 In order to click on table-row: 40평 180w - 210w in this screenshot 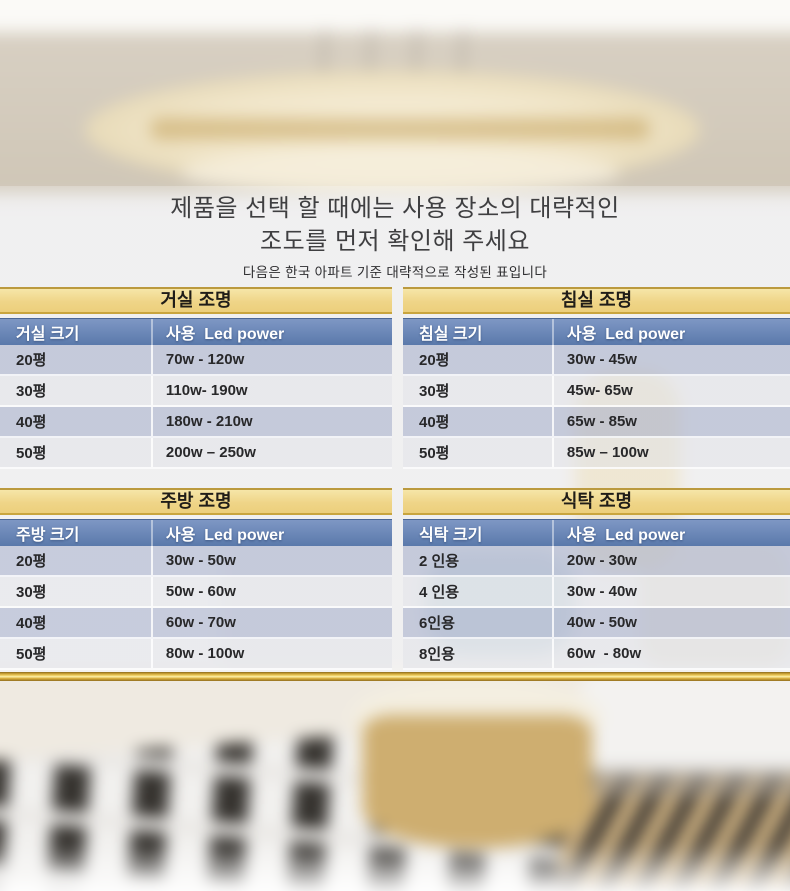, I will do `click(196, 422)`.